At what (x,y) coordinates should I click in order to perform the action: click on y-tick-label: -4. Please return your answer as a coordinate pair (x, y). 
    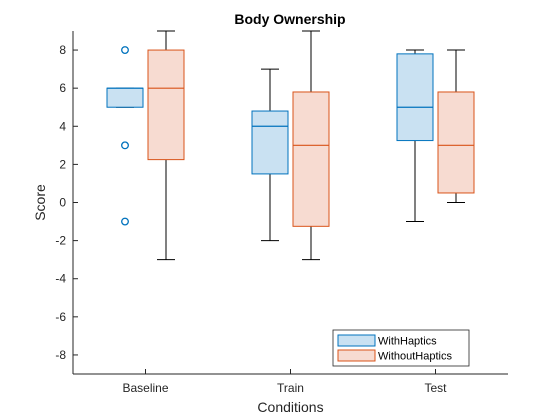
    Looking at the image, I should click on (60, 279).